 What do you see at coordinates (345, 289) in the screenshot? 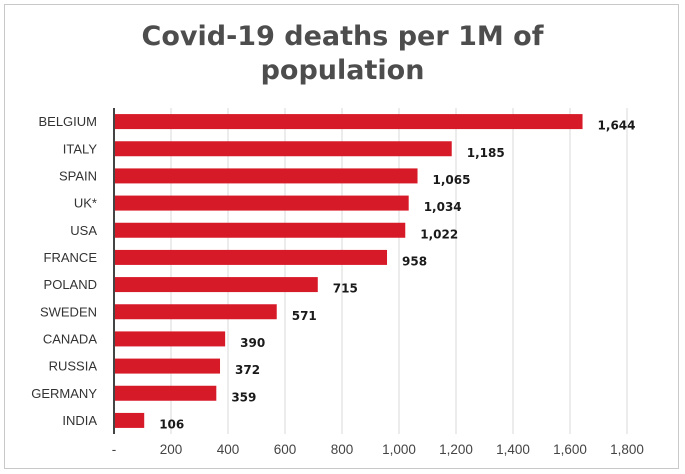
I see `data-label: 715` at bounding box center [345, 289].